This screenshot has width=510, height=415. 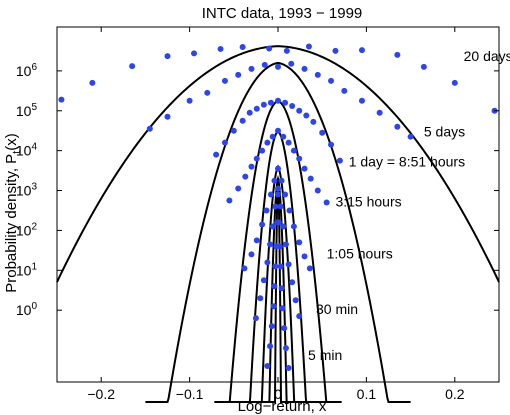 What do you see at coordinates (27, 269) in the screenshot?
I see `y-tick-label: 10¹` at bounding box center [27, 269].